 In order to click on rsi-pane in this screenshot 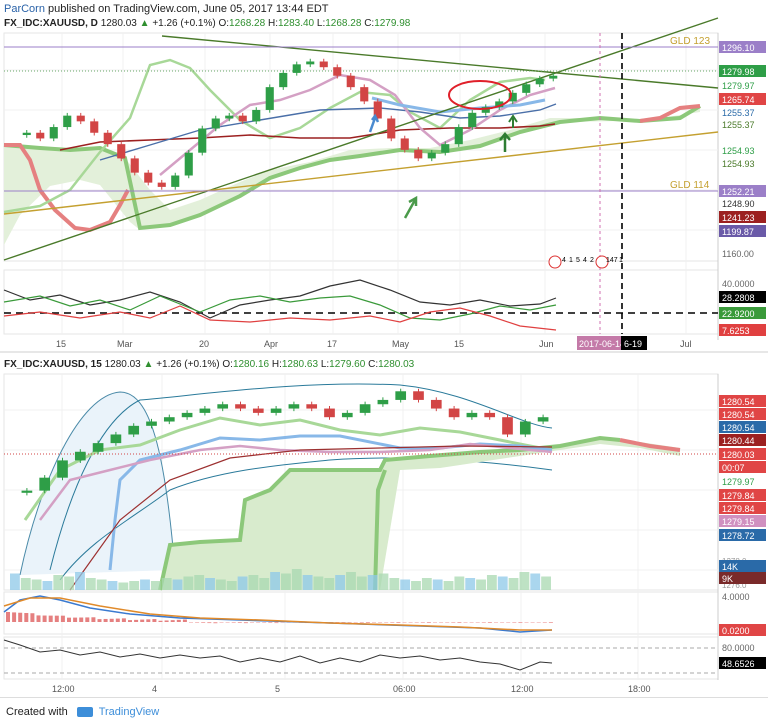, I will do `click(360, 656)`.